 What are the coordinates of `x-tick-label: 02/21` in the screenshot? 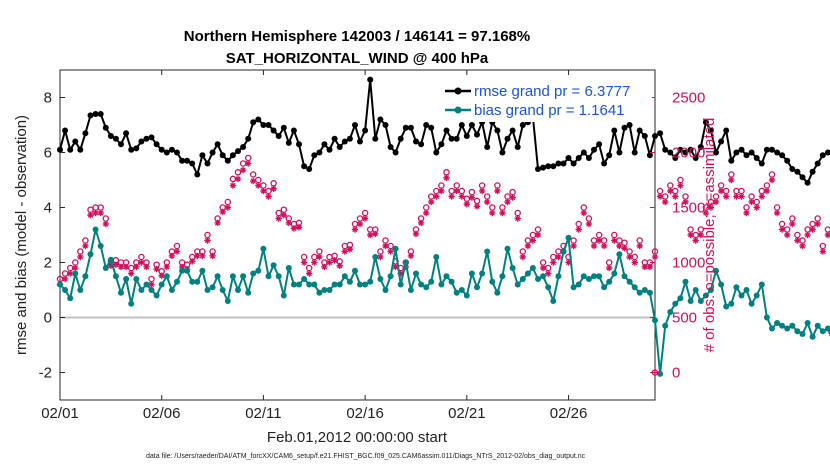 It's located at (467, 413).